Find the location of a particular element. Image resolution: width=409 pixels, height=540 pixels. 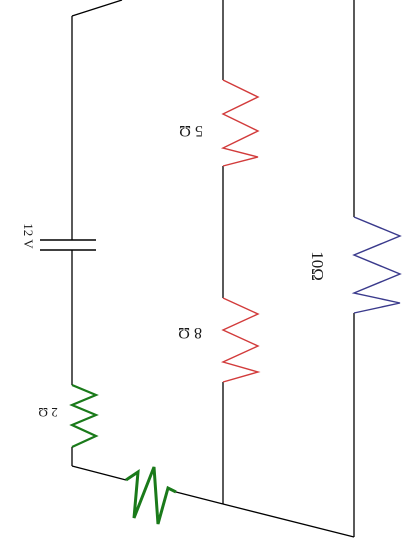

resistor-8-ohm-label: 8 Ω is located at coordinates (190, 332).